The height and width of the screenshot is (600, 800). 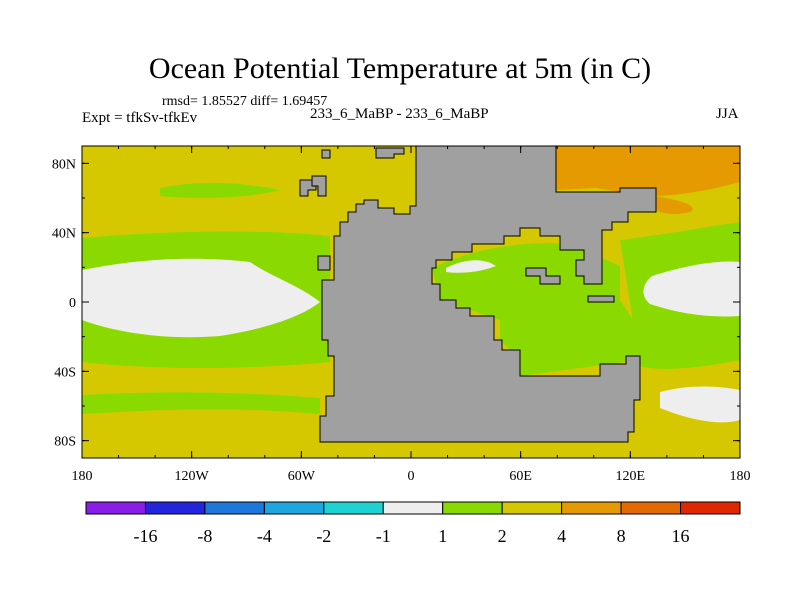 I want to click on y-tick-label: 0, so click(x=72, y=303).